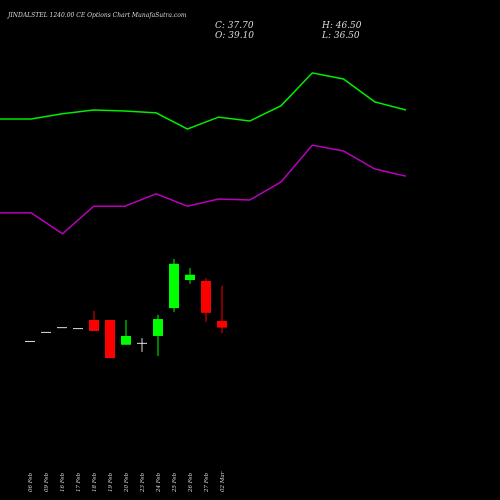  I want to click on x-tick-label: 25 Feb, so click(175, 482).